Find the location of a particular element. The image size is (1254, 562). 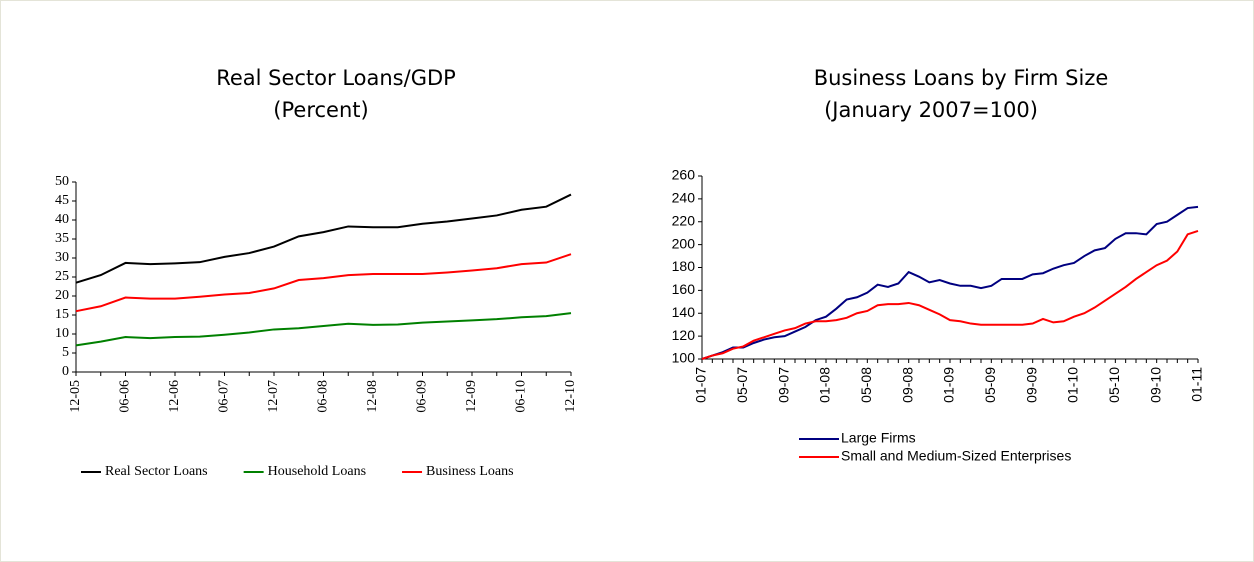

y-tick-label: 180 is located at coordinates (684, 266).